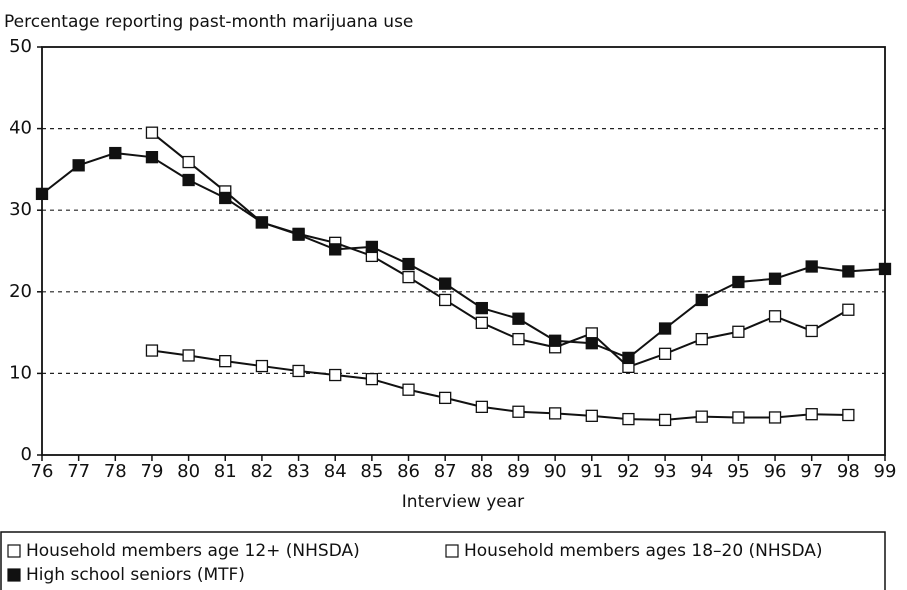  I want to click on y-tick-label: 50, so click(20, 46).